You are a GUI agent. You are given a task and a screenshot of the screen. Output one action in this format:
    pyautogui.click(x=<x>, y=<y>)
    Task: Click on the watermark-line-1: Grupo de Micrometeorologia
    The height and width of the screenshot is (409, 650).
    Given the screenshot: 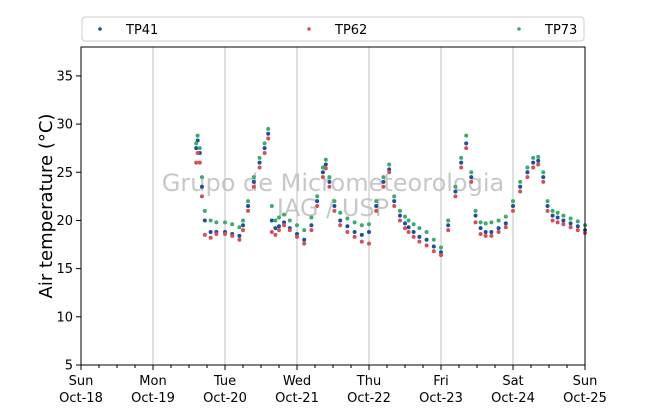 What is the action you would take?
    pyautogui.click(x=333, y=183)
    